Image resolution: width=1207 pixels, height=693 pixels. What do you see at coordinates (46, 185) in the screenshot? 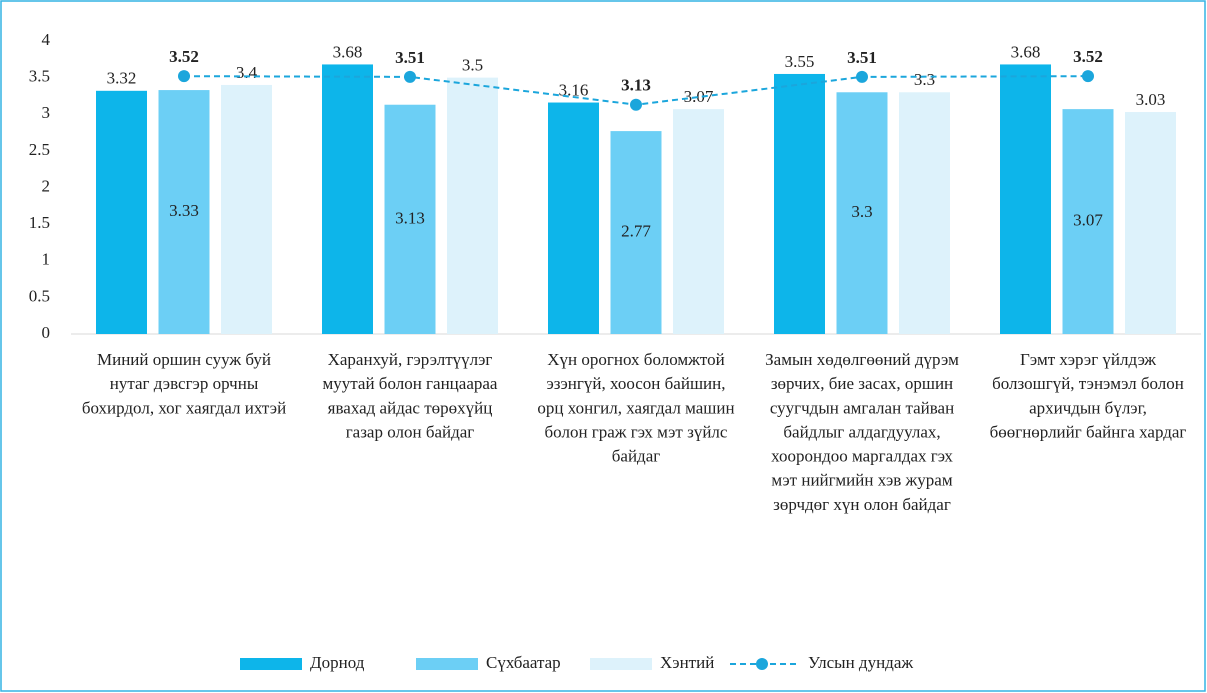
I see `y-tick-label: 2` at bounding box center [46, 185].